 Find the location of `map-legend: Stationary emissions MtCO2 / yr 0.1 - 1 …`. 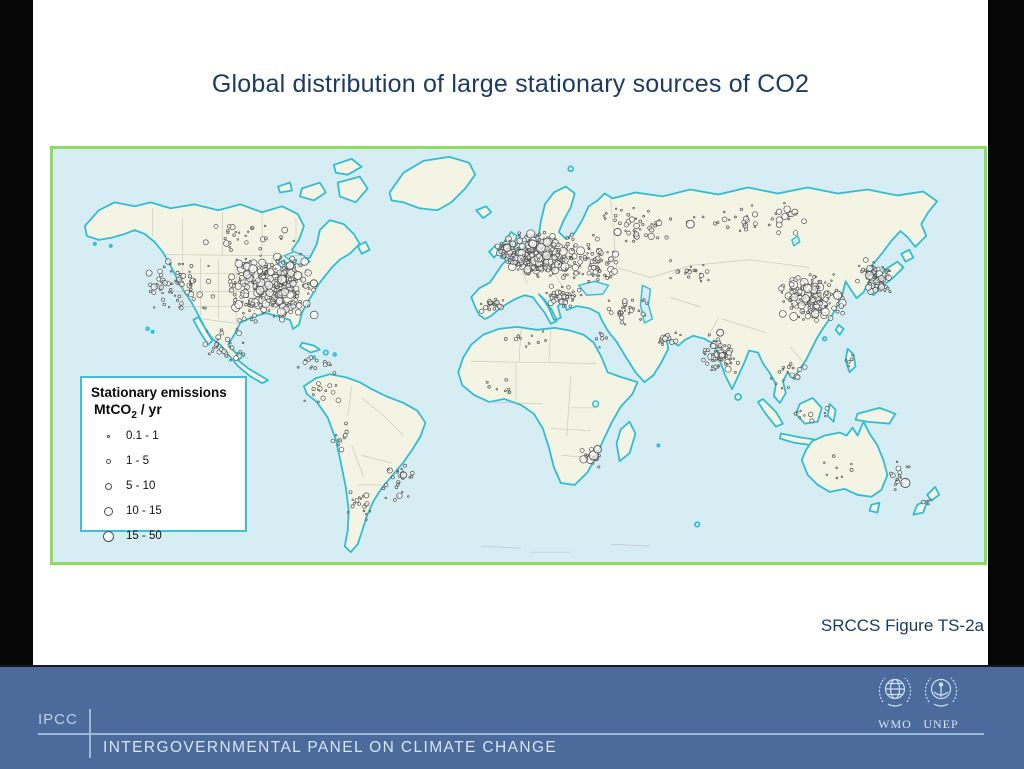

map-legend: Stationary emissions MtCO2 / yr 0.1 - 1 … is located at coordinates (163, 459).